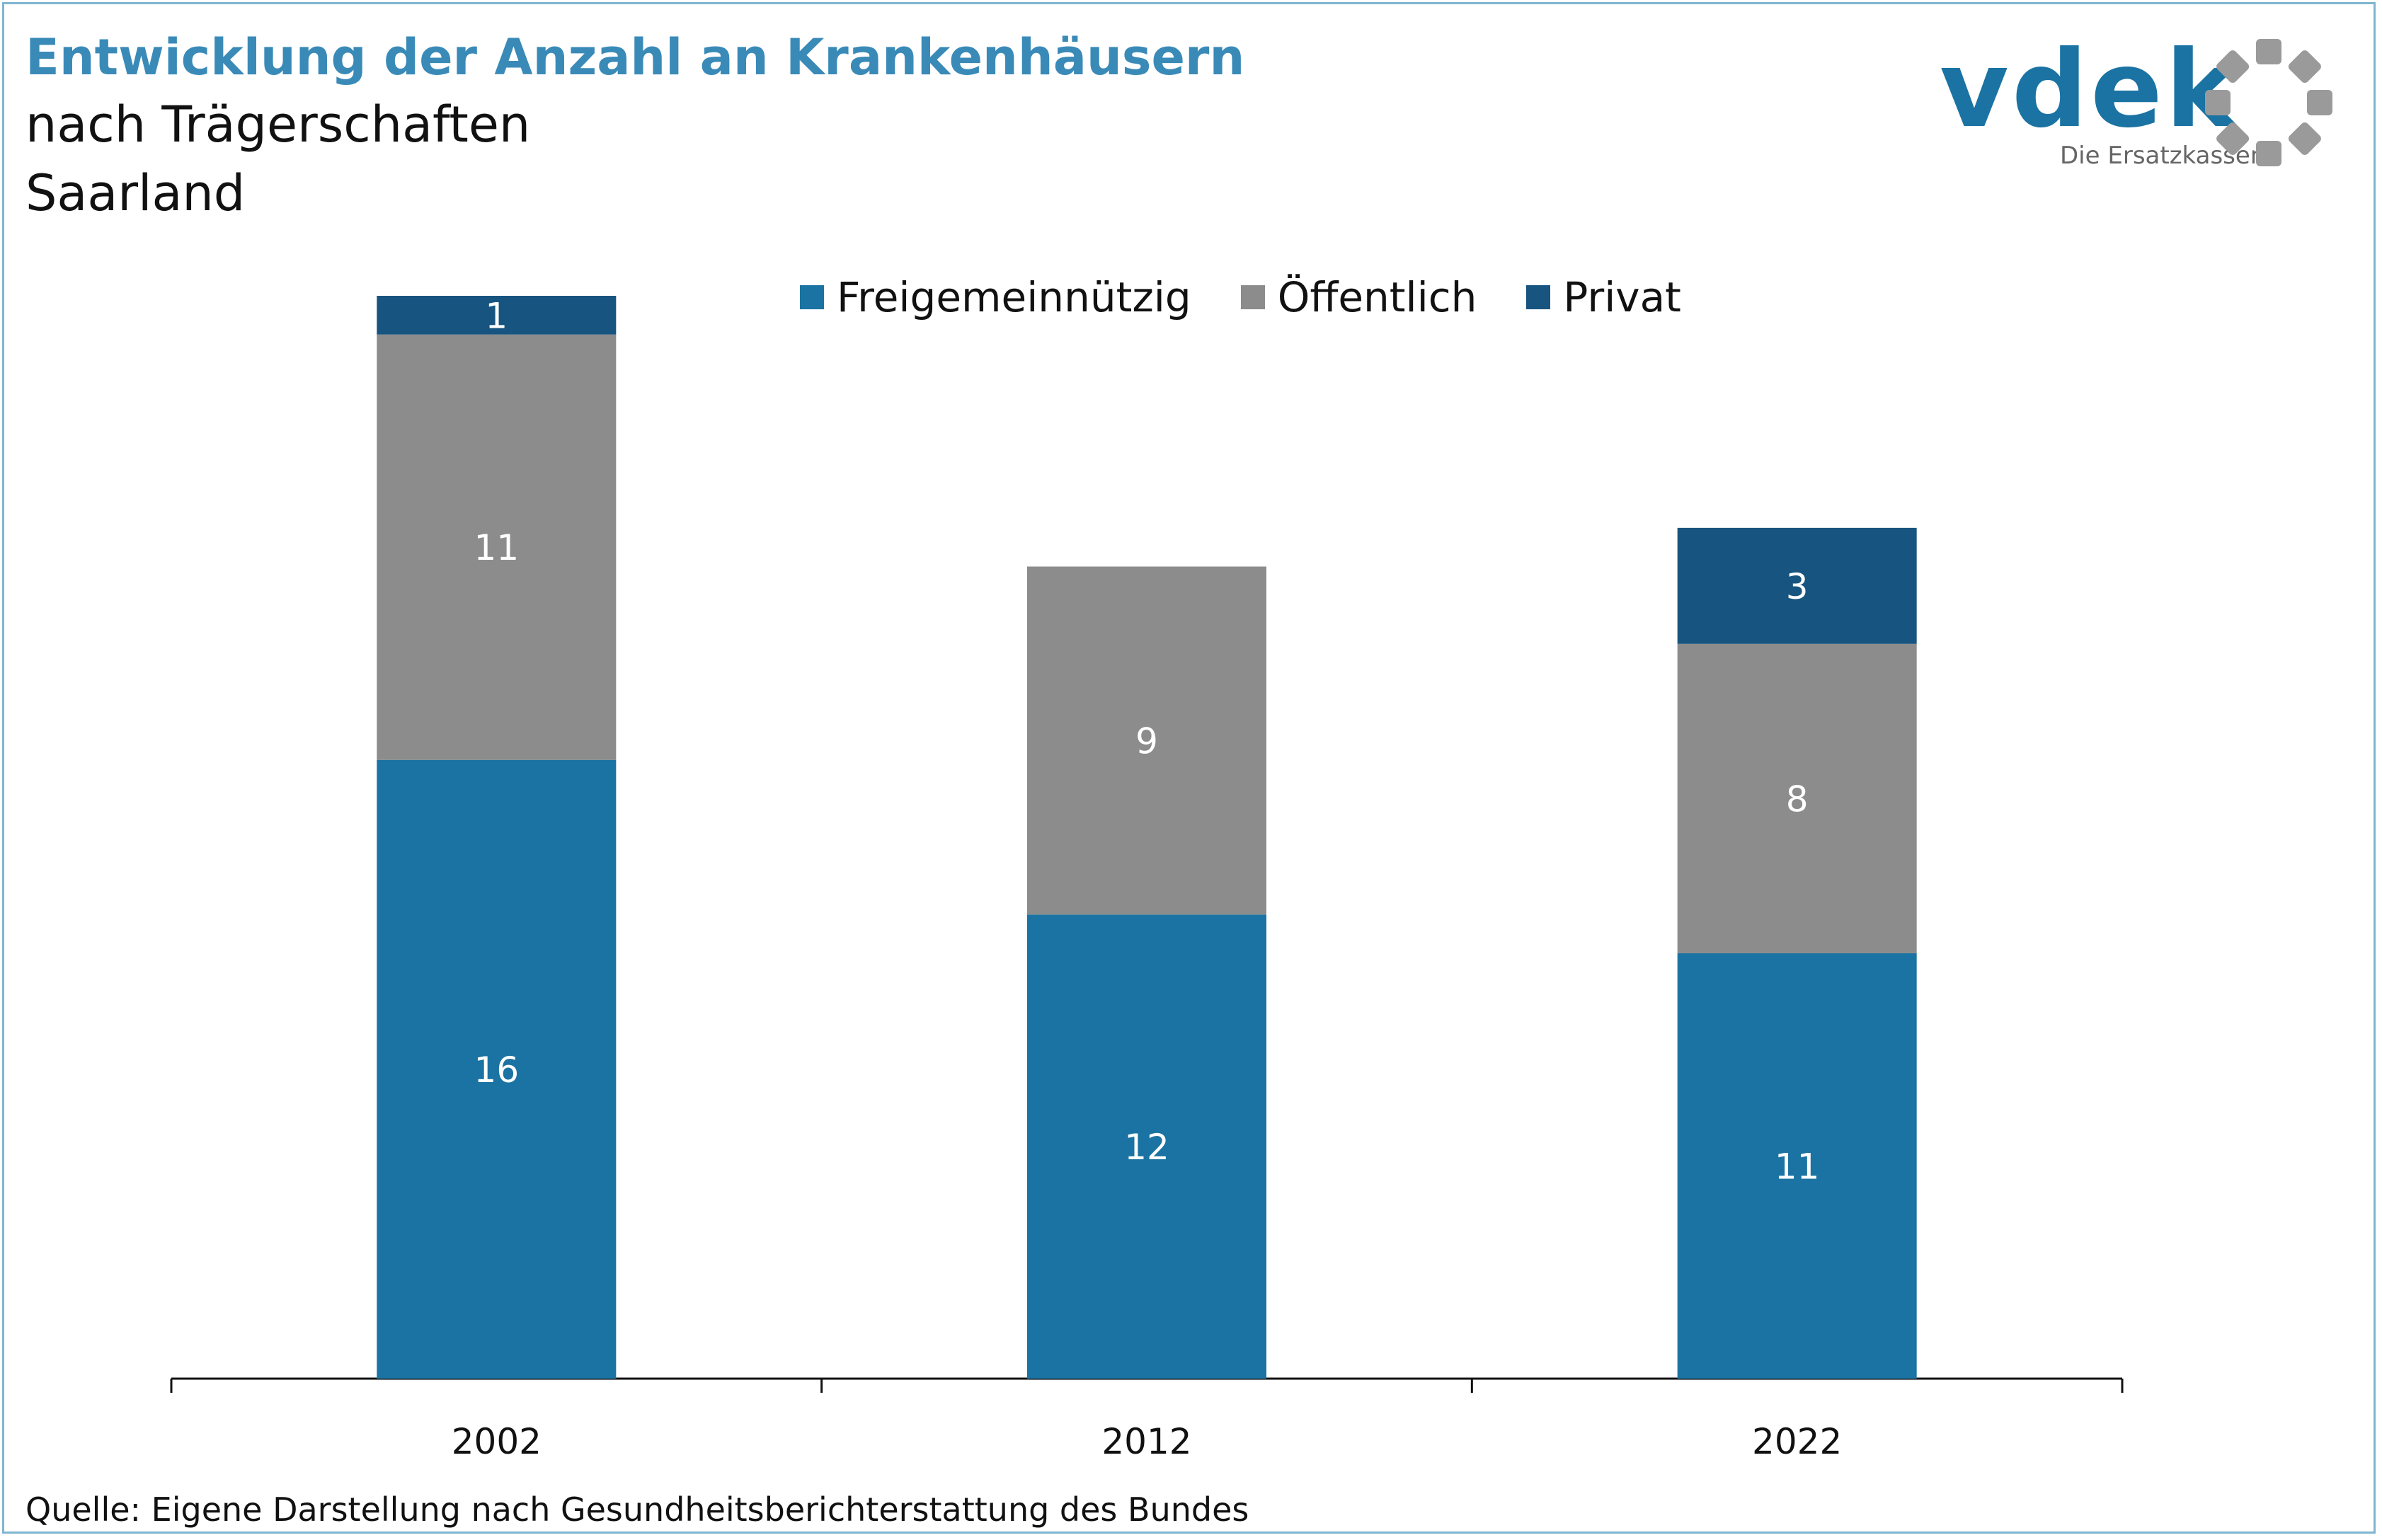 Image resolution: width=2382 pixels, height=1540 pixels. I want to click on data-label-freigemeinnuetzig-2002: 16, so click(497, 1070).